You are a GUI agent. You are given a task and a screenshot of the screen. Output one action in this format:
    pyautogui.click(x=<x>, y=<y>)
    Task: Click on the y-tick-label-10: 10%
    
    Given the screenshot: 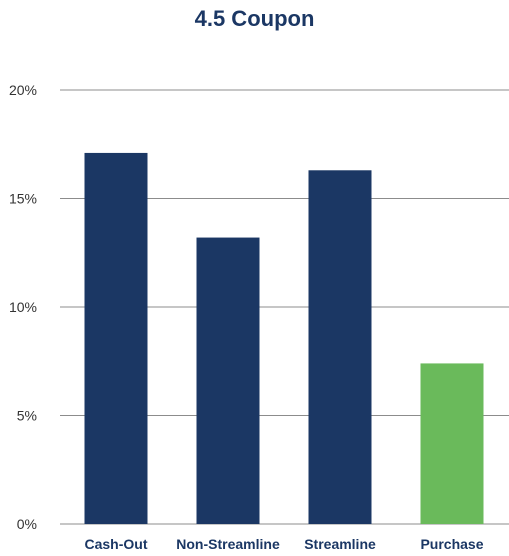 What is the action you would take?
    pyautogui.click(x=23, y=307)
    